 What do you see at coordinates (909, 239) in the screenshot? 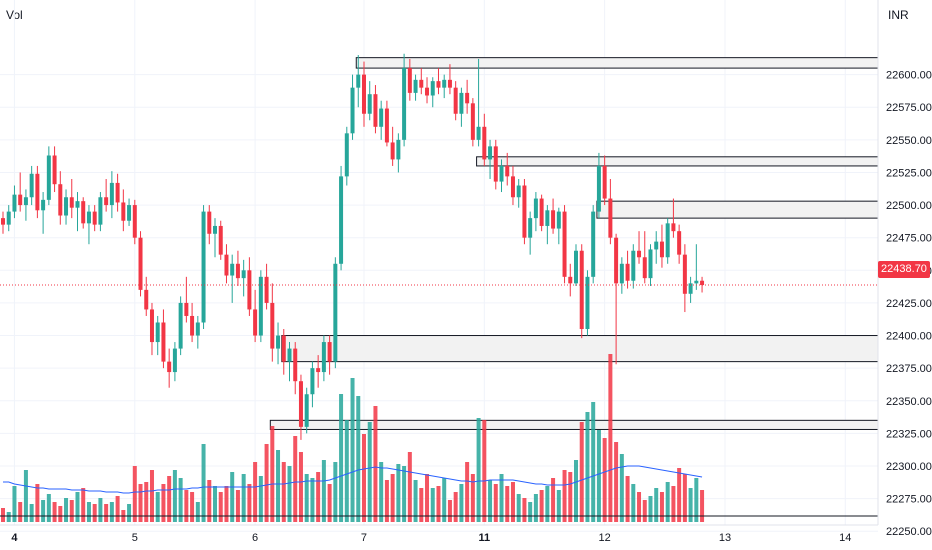
I see `price-tick-label: 22475.00` at bounding box center [909, 239].